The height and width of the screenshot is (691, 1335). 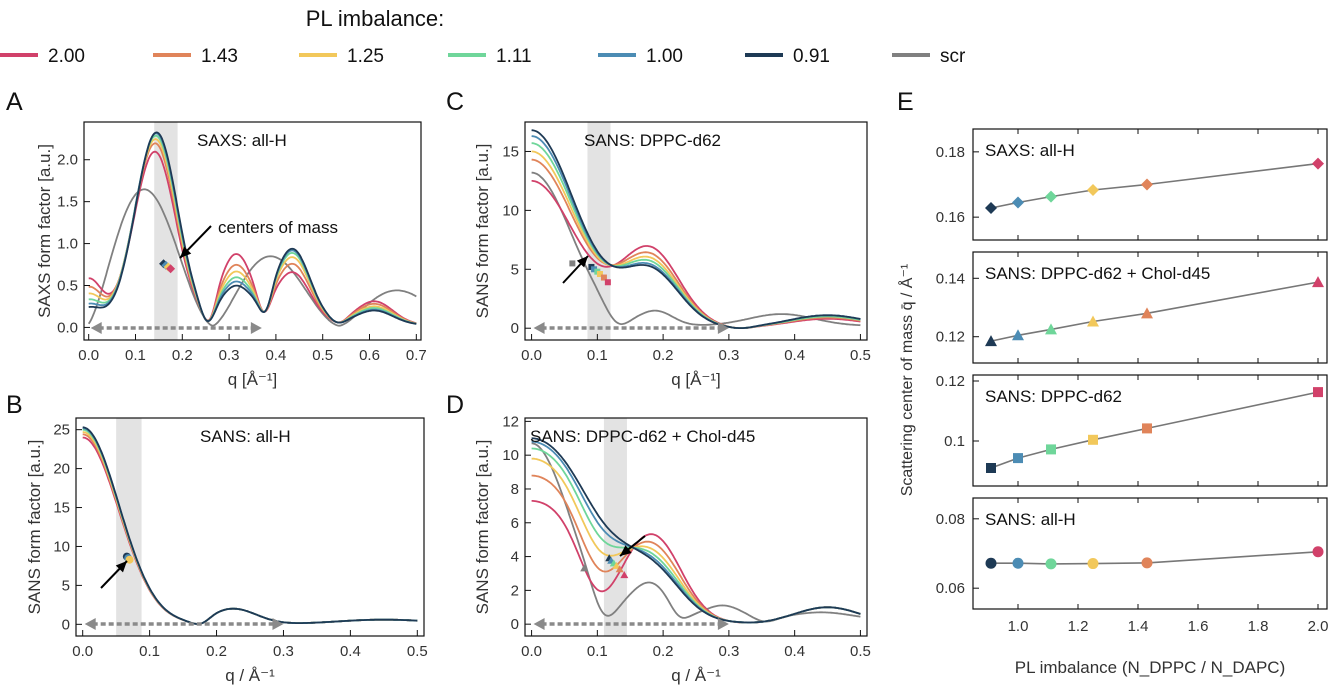 I want to click on y-tick-label: 0.06, so click(x=950, y=588).